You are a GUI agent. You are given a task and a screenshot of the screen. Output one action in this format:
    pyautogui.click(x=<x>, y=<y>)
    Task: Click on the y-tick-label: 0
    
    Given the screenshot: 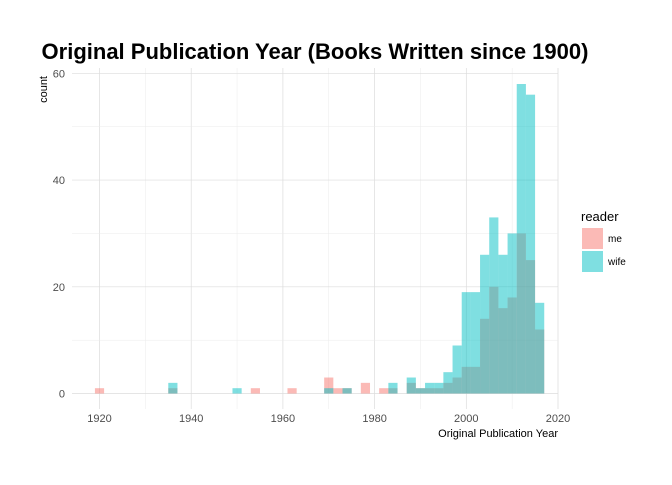 What is the action you would take?
    pyautogui.click(x=62, y=395)
    